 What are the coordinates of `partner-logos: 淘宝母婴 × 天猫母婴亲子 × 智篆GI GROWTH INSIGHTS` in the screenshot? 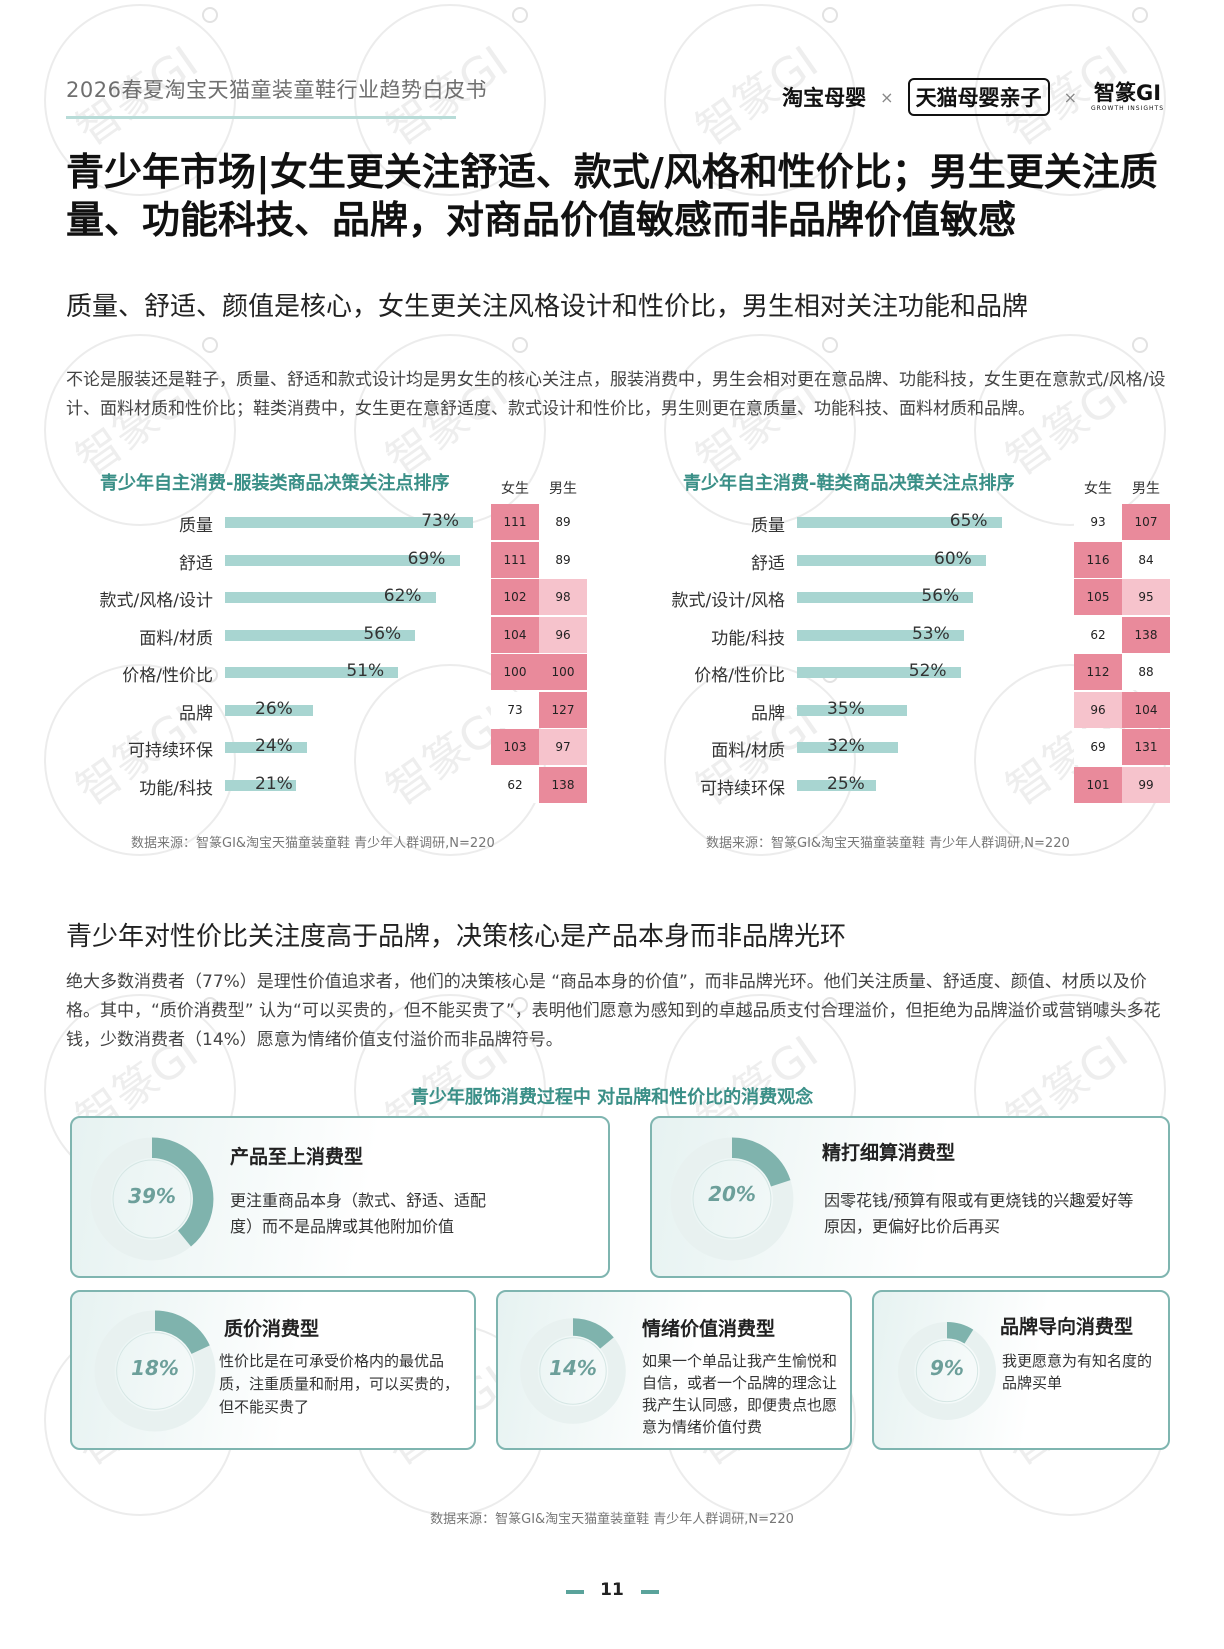 It's located at (973, 97).